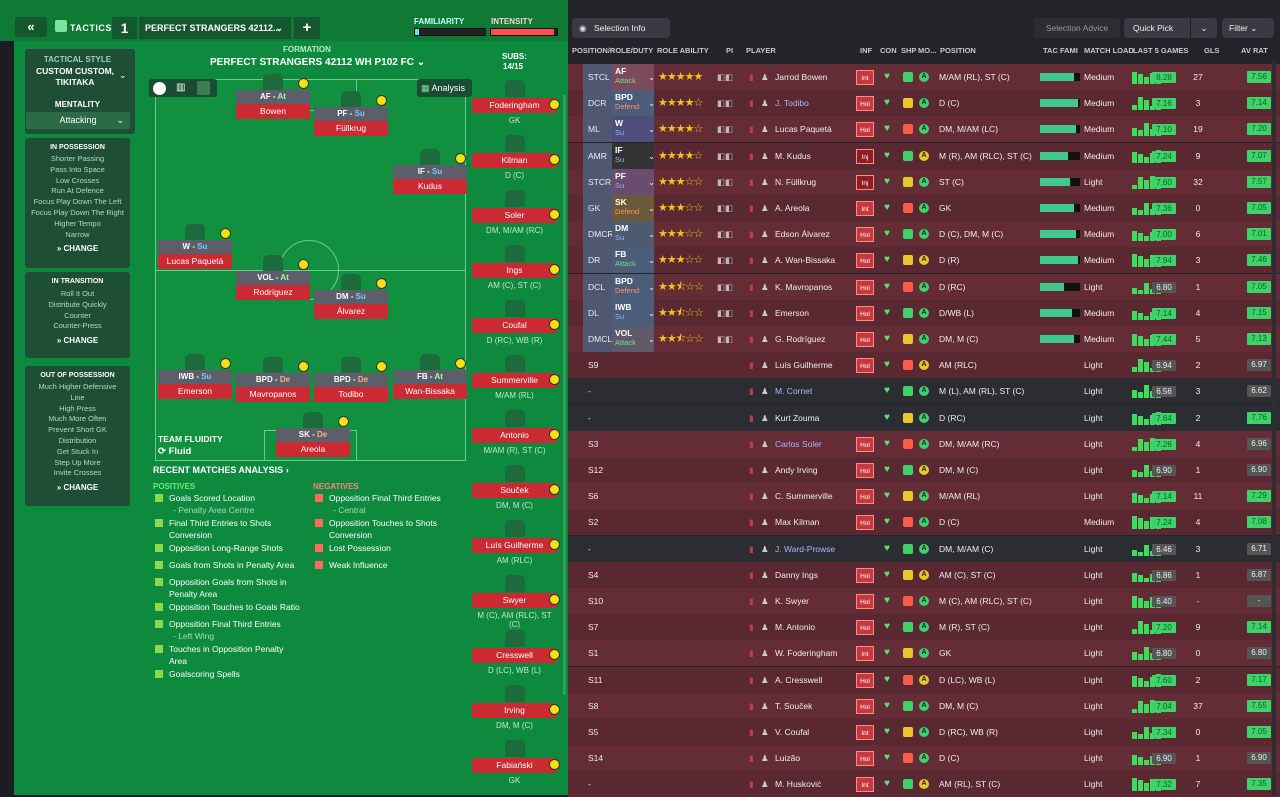 The height and width of the screenshot is (797, 1280). I want to click on column-header: SHP, so click(909, 50).